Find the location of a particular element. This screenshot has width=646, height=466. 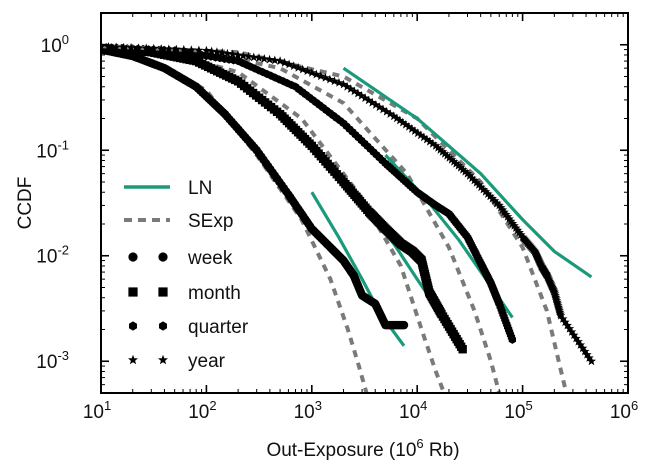

y-tick-label: 10⁻² is located at coordinates (52, 255).